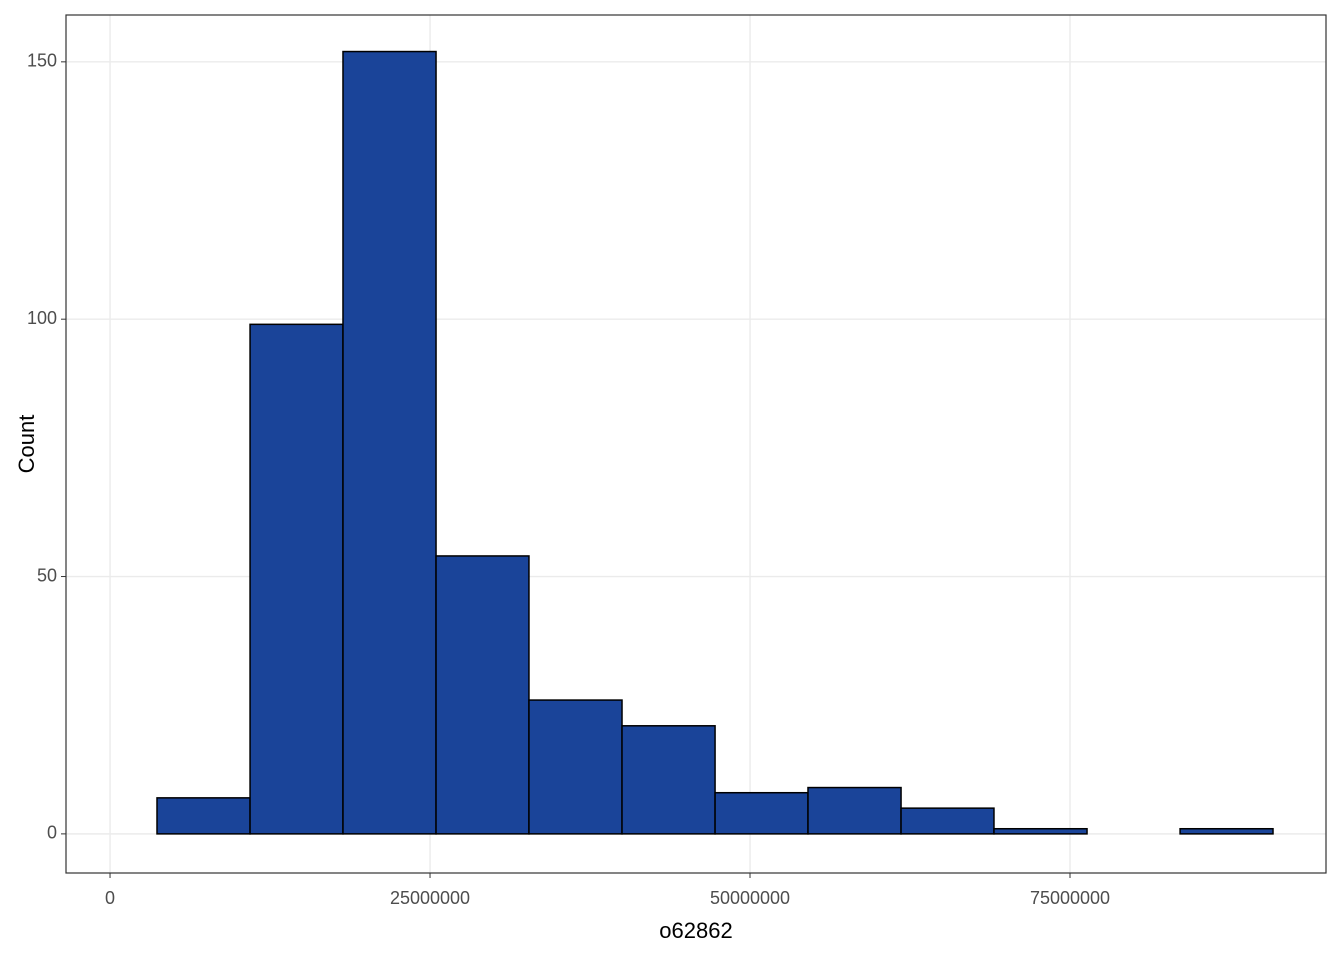 This screenshot has width=1344, height=960. I want to click on y-tick-label: 50, so click(47, 575).